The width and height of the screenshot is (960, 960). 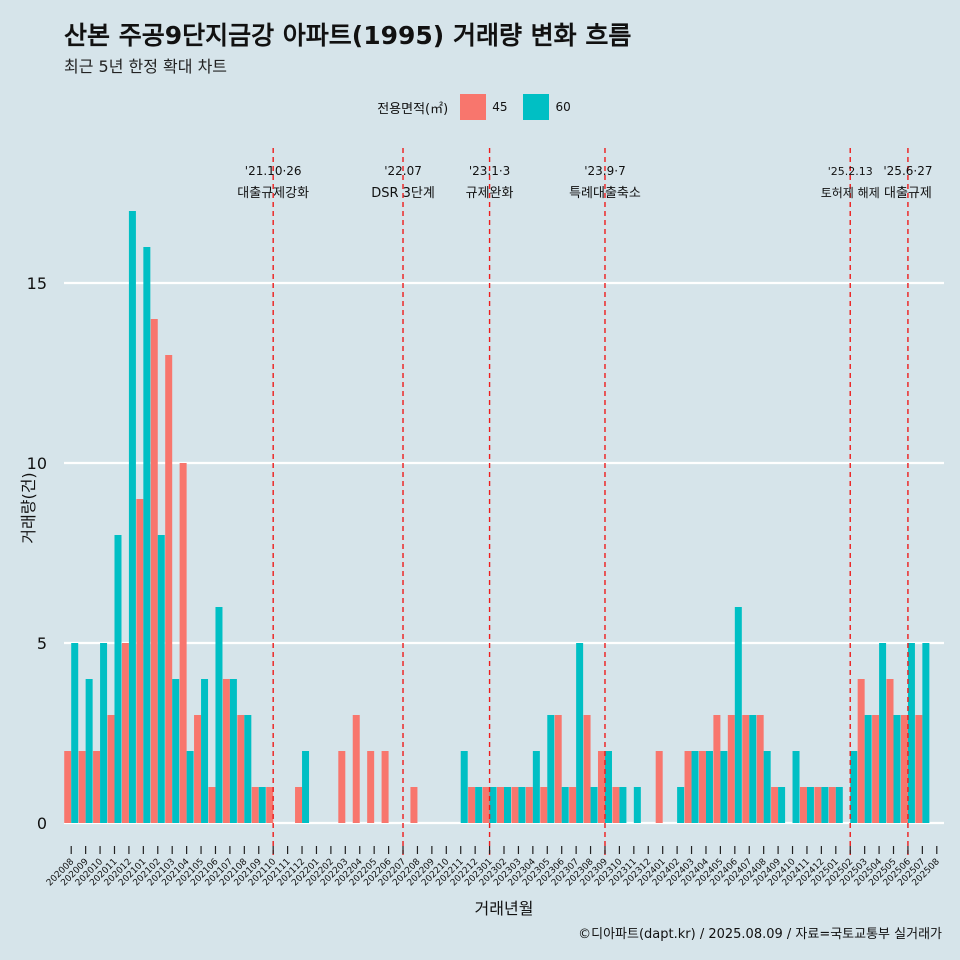 I want to click on event-label: 대출규제, so click(x=908, y=193).